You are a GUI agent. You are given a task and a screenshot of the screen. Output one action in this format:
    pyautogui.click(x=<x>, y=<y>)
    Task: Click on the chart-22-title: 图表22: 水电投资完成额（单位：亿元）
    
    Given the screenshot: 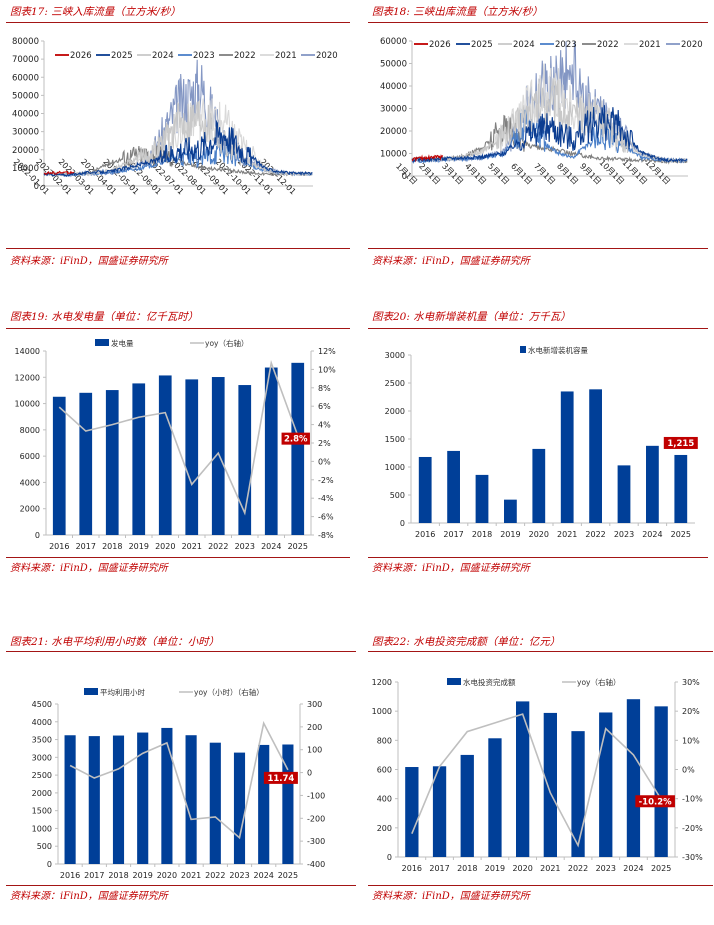 What is the action you would take?
    pyautogui.click(x=466, y=642)
    